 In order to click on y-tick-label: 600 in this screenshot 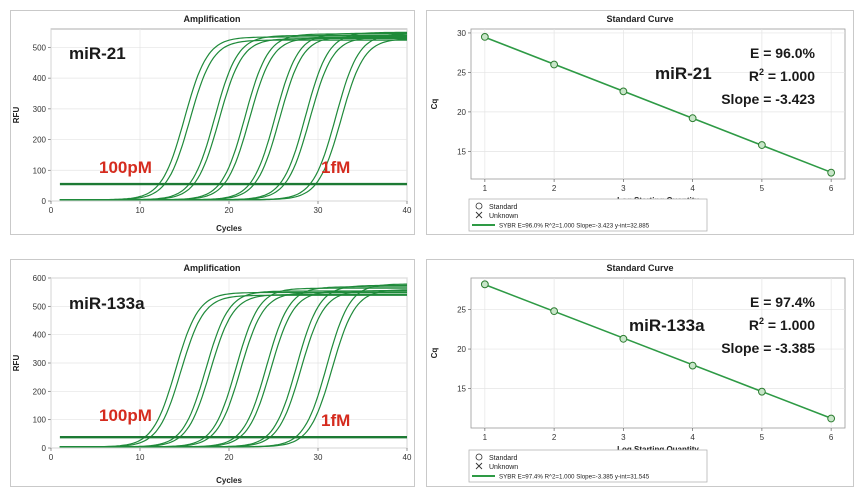, I will do `click(40, 278)`.